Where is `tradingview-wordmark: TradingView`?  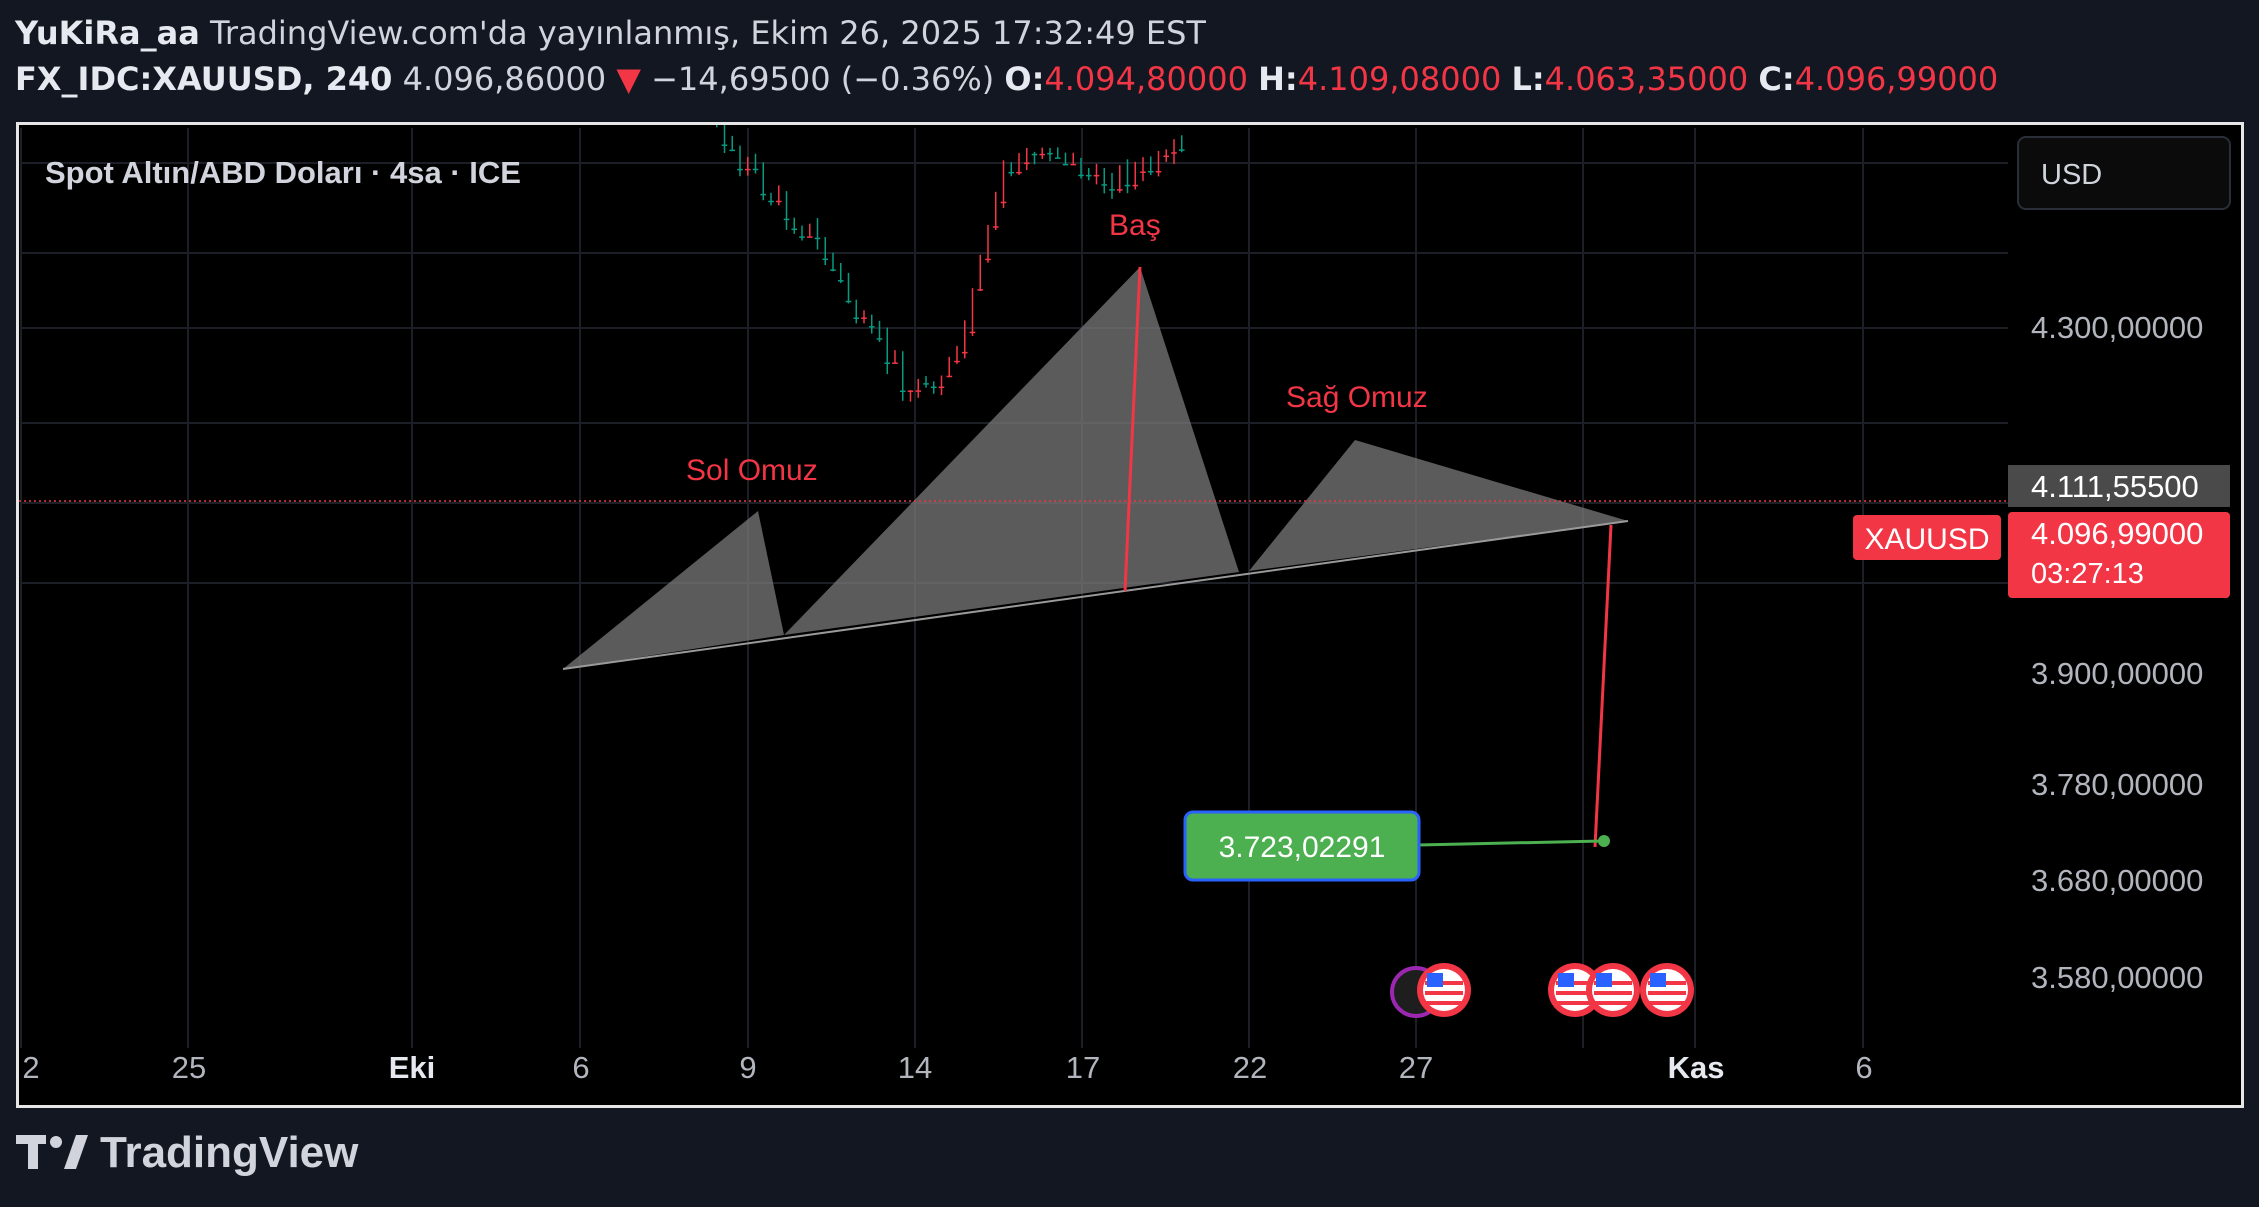 tradingview-wordmark: TradingView is located at coordinates (229, 1152).